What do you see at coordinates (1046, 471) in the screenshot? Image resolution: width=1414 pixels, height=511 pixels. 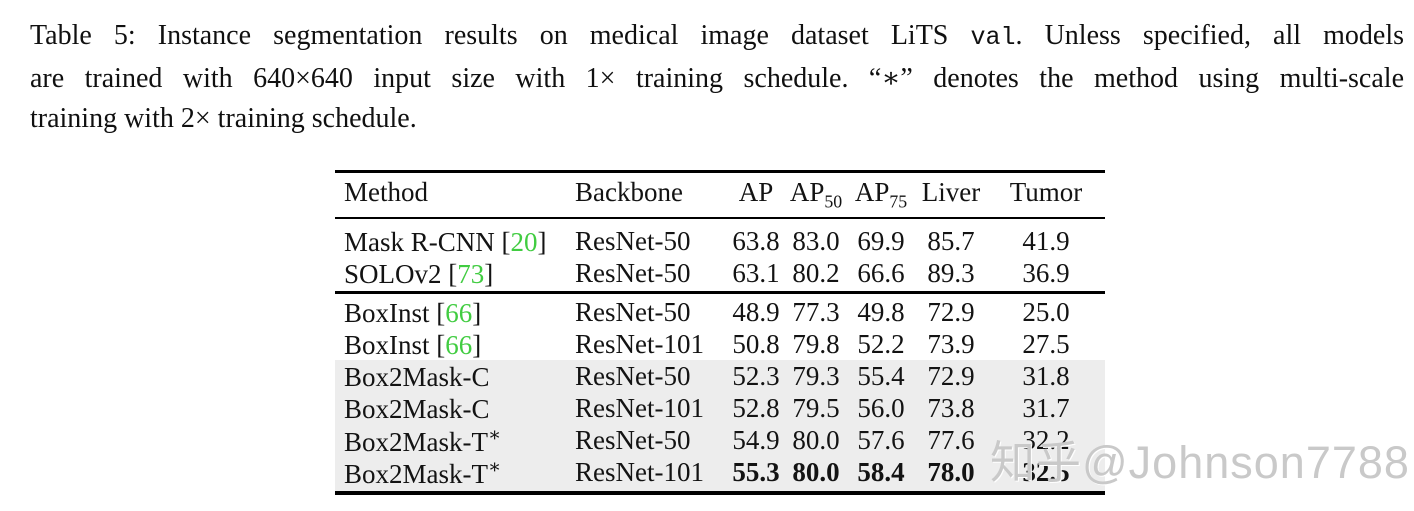 I see `cell-tumor: 32.5` at bounding box center [1046, 471].